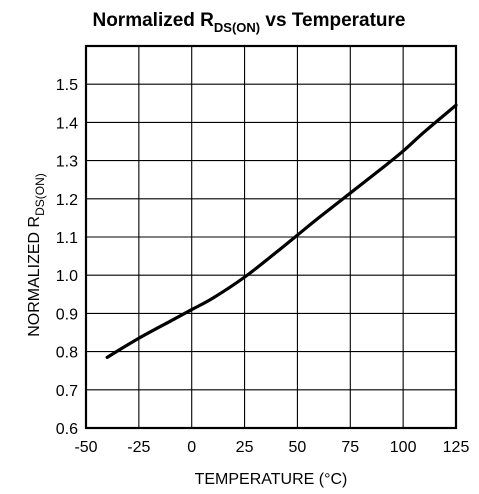  I want to click on chart-title-subscript: DS(ON), so click(237, 27).